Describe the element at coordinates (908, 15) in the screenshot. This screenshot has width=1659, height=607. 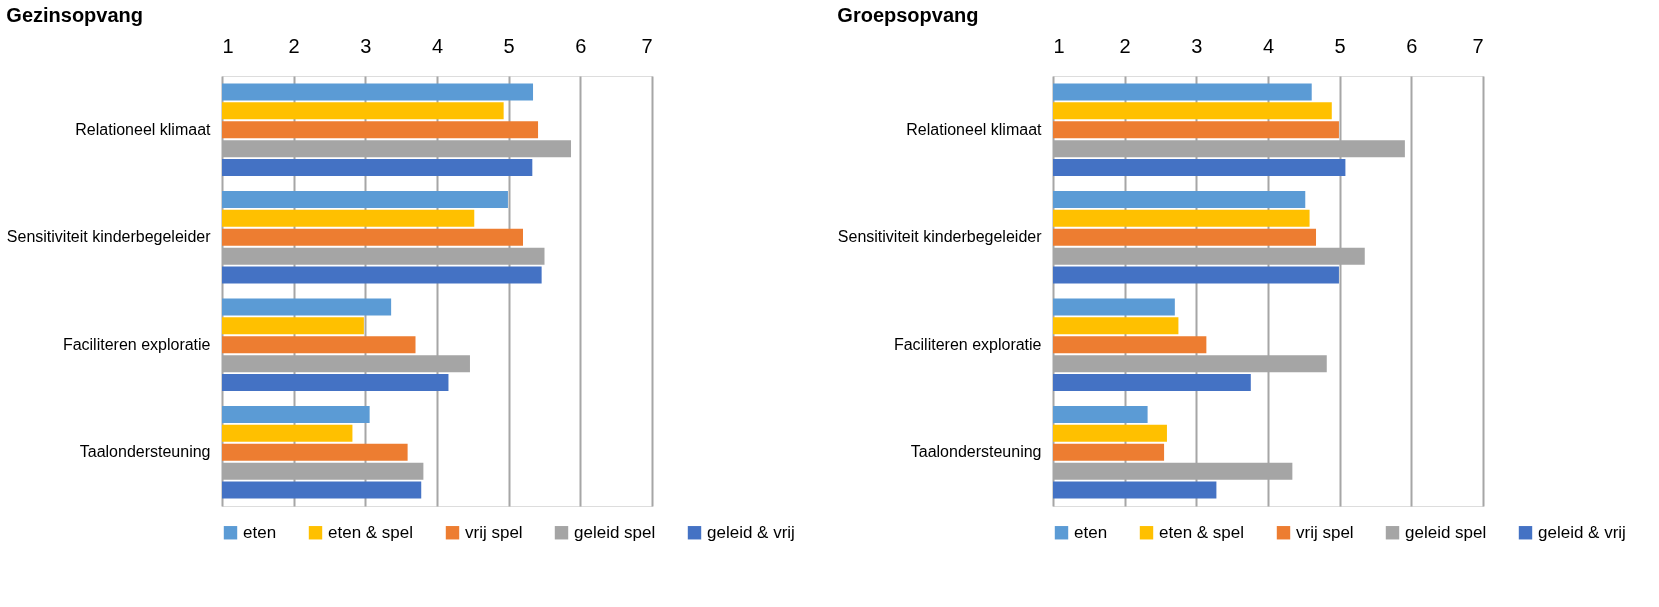
I see `chart-title: Groepsopvang` at that location.